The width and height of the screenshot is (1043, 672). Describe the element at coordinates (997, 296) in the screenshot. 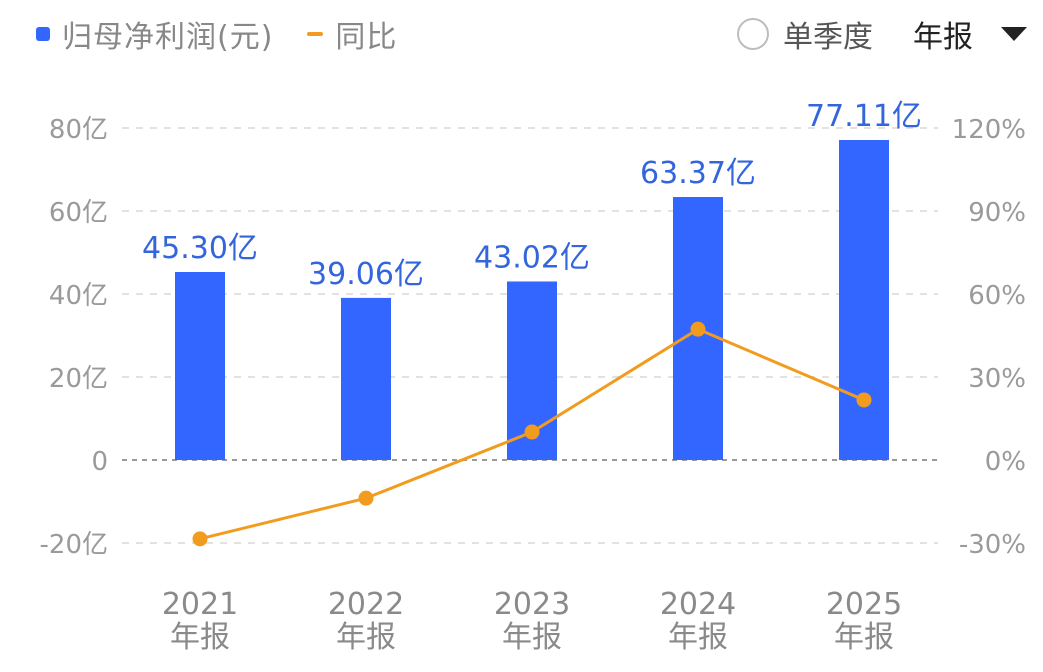

I see `right-axis-tick-label: 60%` at that location.